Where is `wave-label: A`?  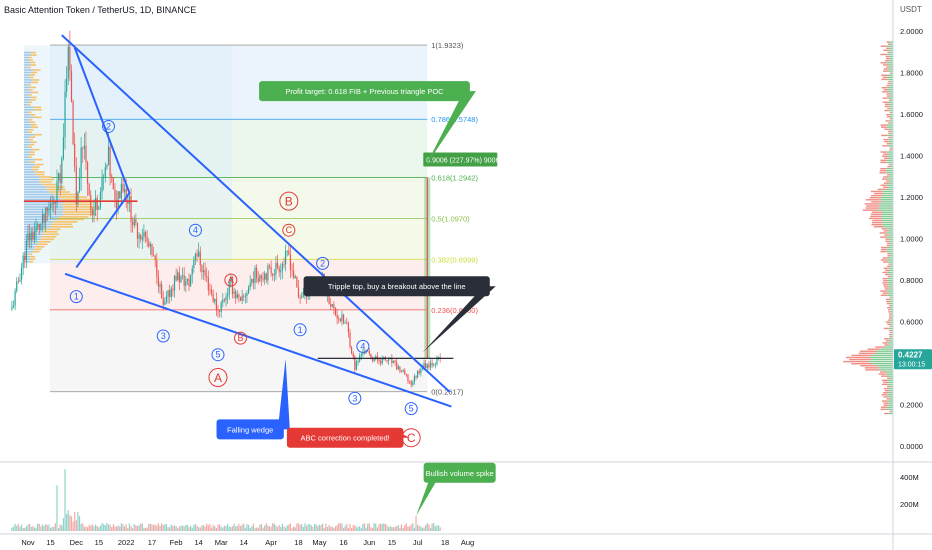
wave-label: A is located at coordinates (231, 280).